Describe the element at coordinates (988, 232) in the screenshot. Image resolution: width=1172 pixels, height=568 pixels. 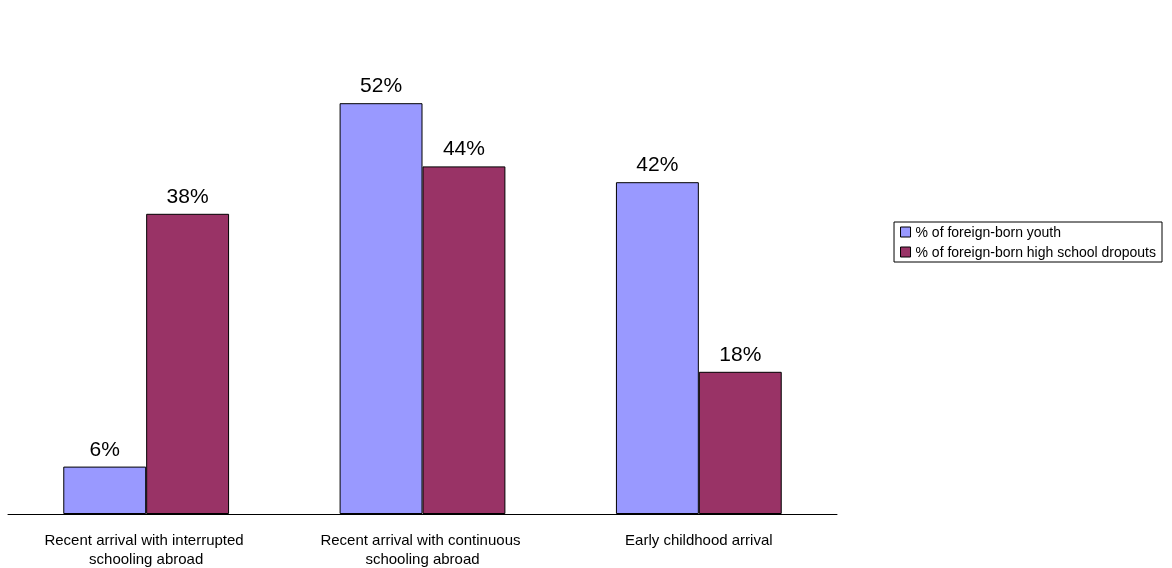
I see `legend-label: % of foreign-born youth` at that location.